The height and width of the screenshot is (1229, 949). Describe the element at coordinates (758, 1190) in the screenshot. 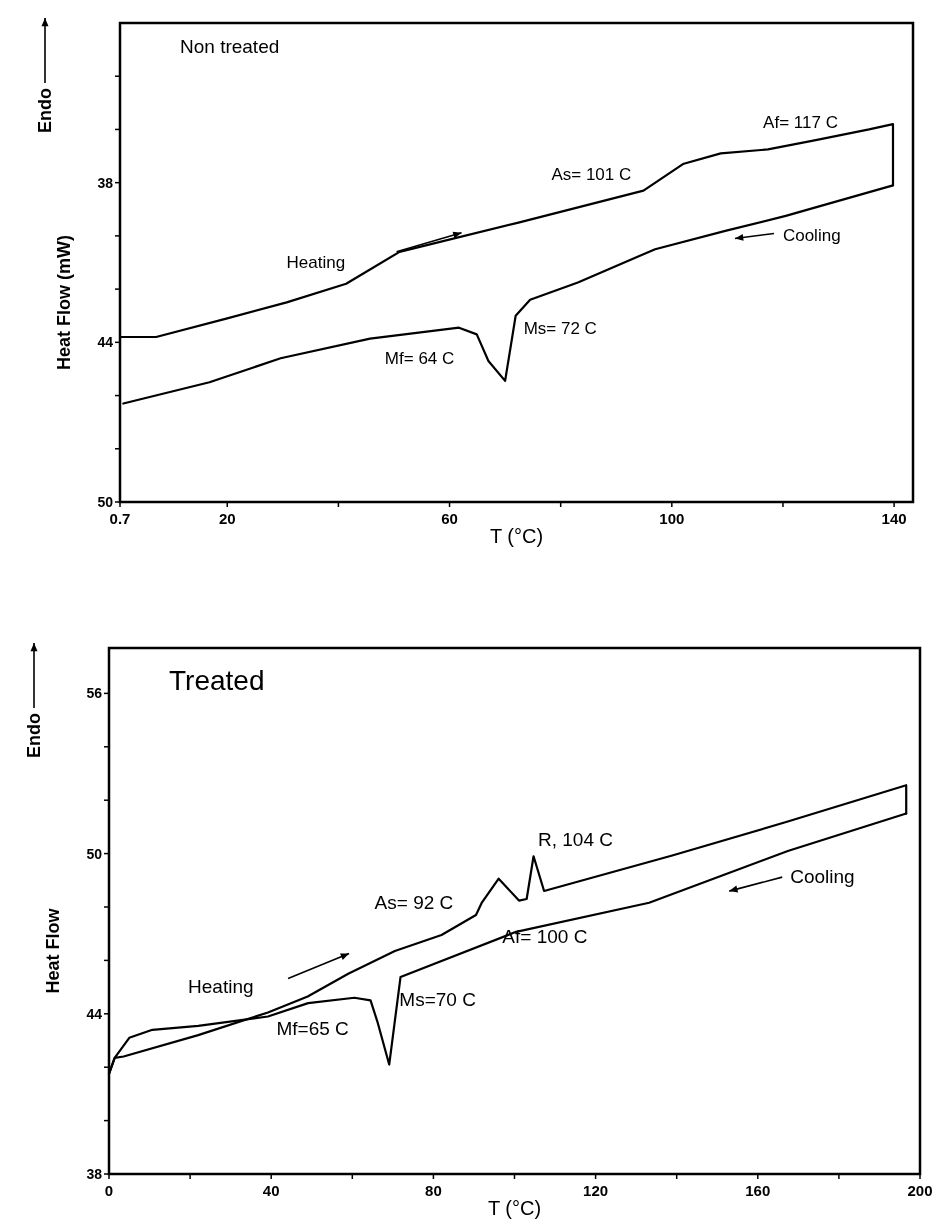

I see `x-tick-label: 160` at that location.